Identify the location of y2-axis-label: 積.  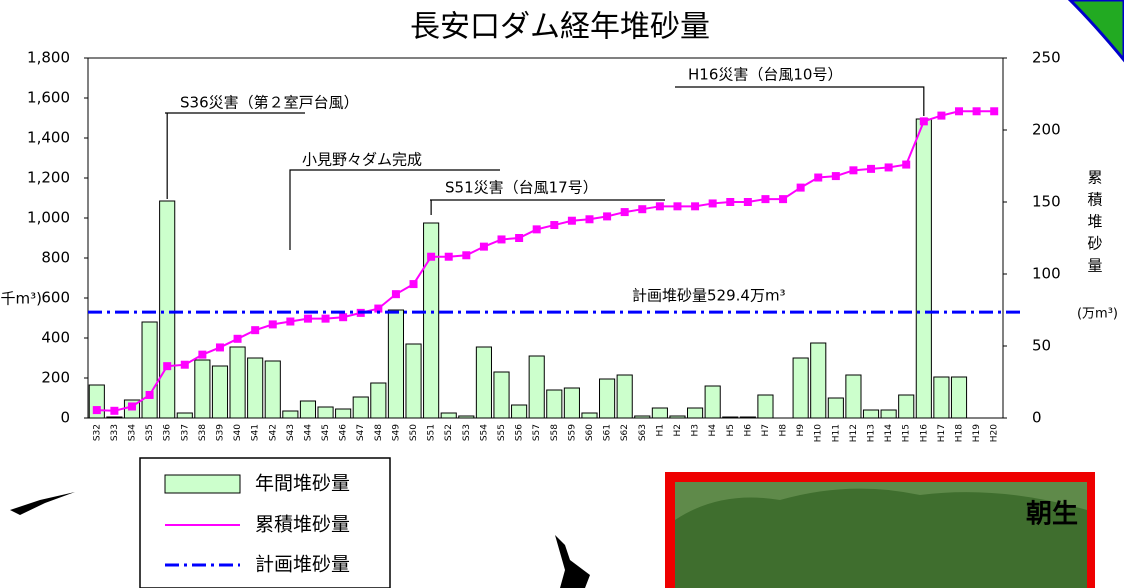
(1094, 200).